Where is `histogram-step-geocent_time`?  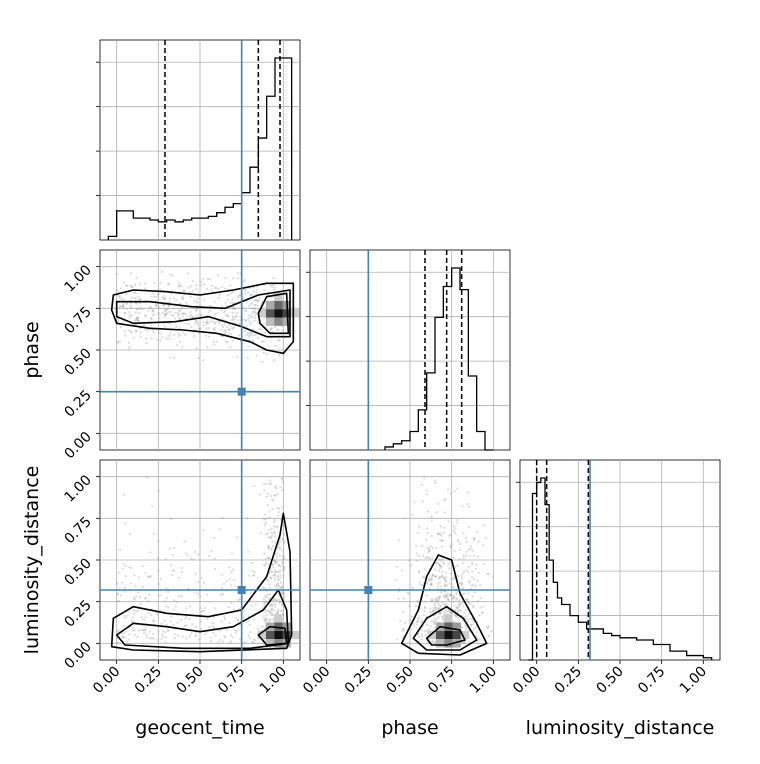 histogram-step-geocent_time is located at coordinates (200, 148).